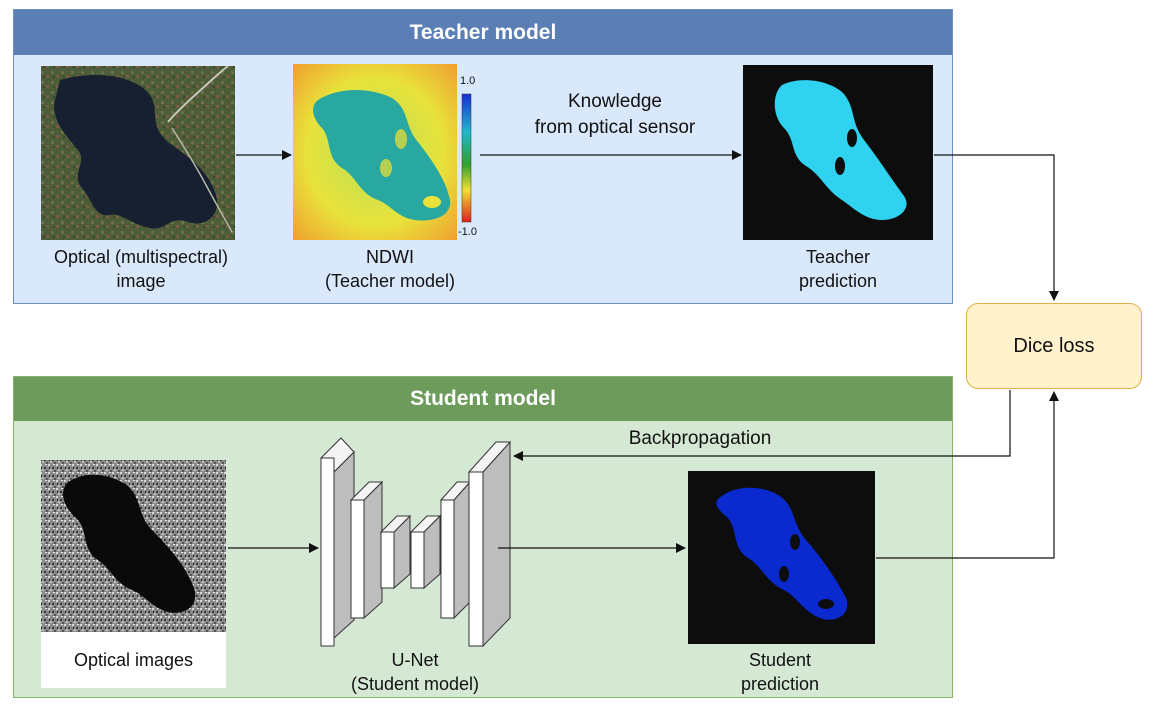 The image size is (1165, 718). I want to click on colorbar-max-label: 1.0, so click(467, 81).